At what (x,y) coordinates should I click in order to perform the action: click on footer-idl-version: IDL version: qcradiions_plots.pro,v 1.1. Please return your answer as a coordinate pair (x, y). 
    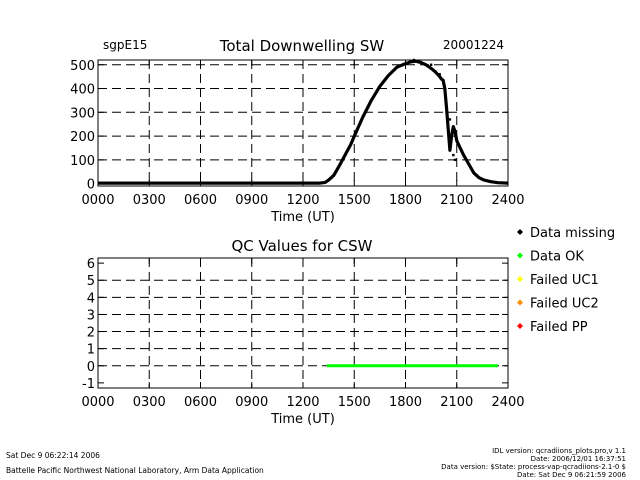
    Looking at the image, I should click on (559, 451).